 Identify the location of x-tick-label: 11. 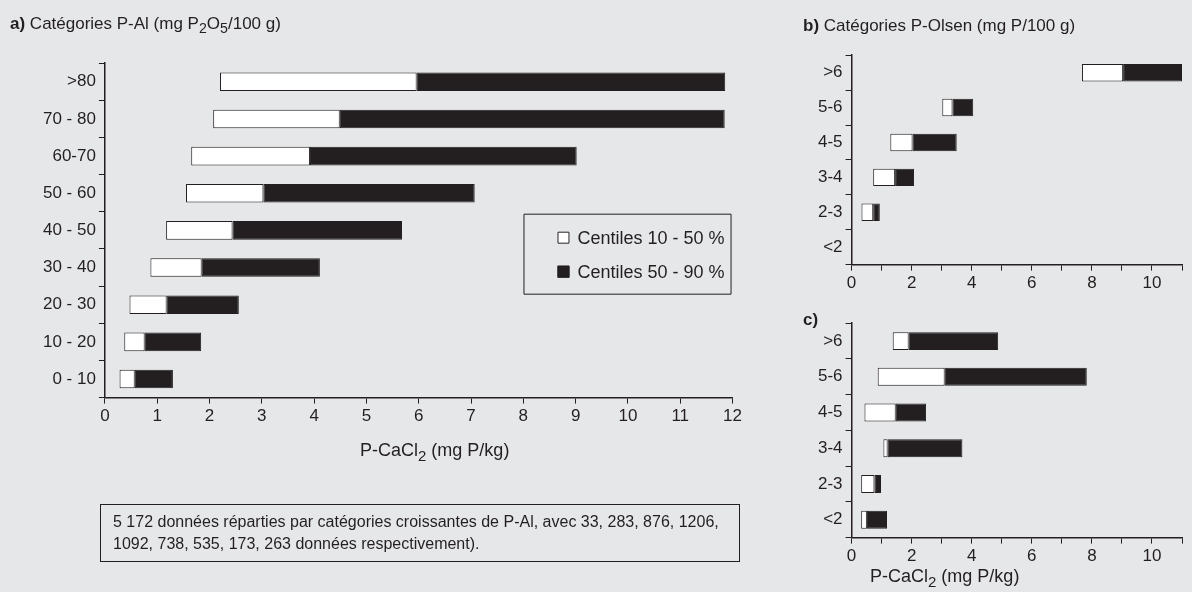
(680, 416).